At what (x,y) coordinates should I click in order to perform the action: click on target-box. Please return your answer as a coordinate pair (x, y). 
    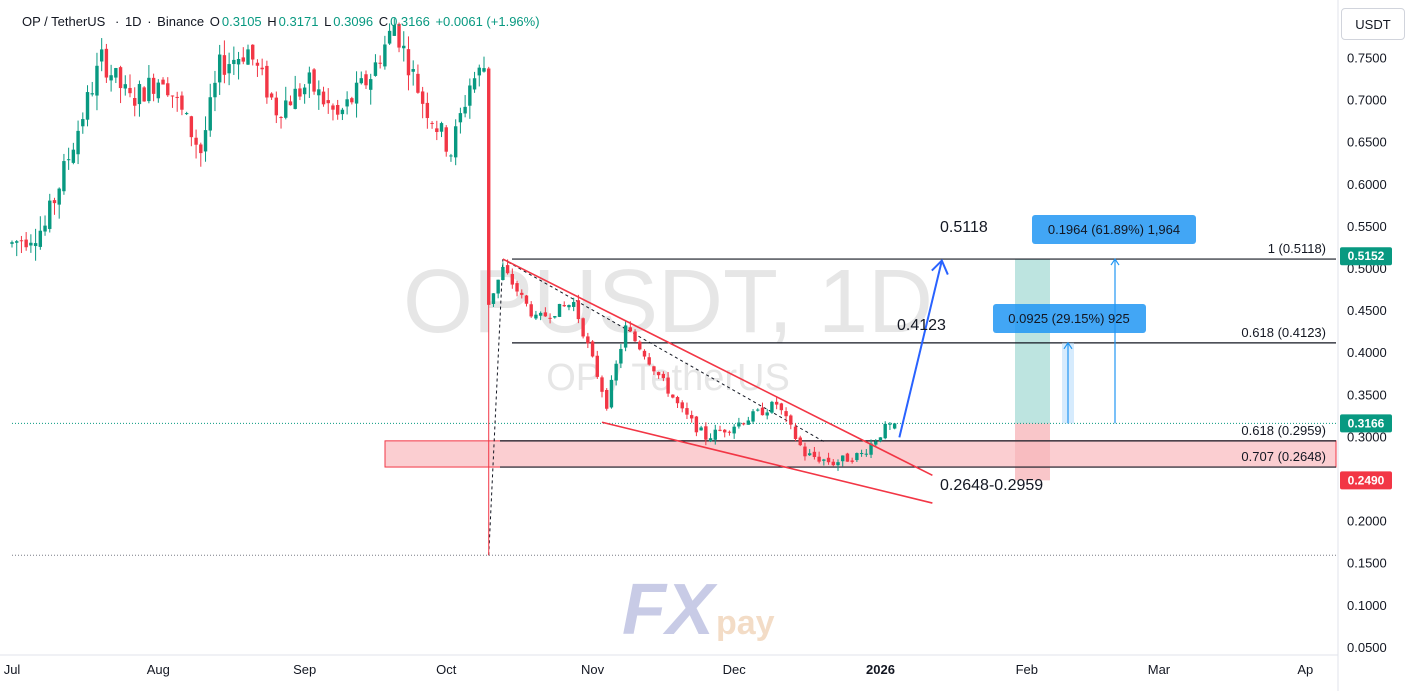
    Looking at the image, I should click on (1032, 341).